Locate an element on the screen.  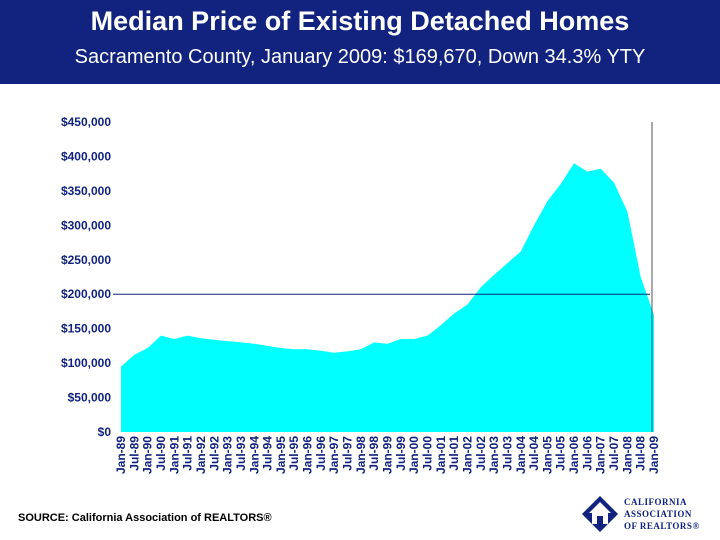
y-tick-label: $100,000 is located at coordinates (86, 363).